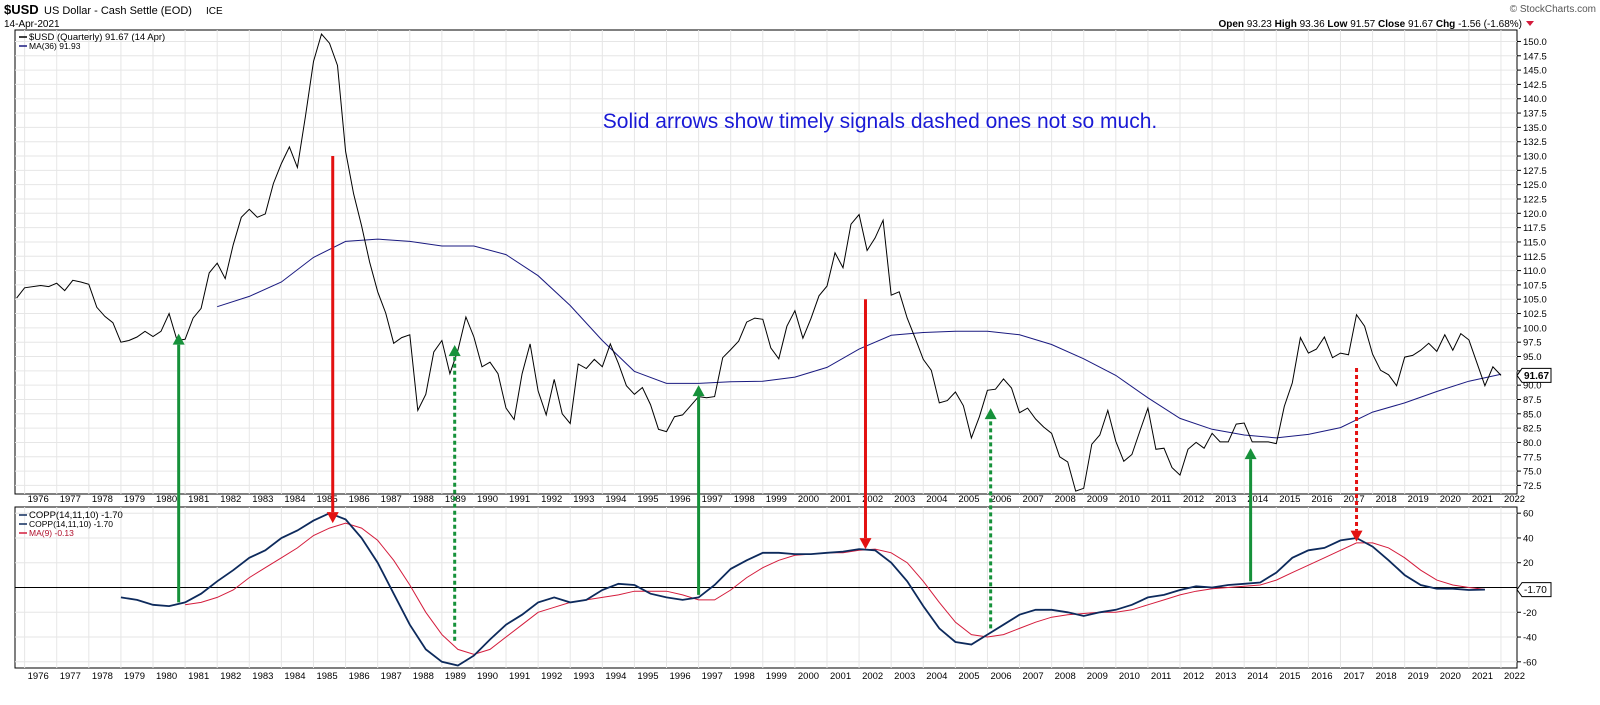 This screenshot has height=705, width=1600. Describe the element at coordinates (1535, 85) in the screenshot. I see `price-y-tick-label: 142.5` at that location.